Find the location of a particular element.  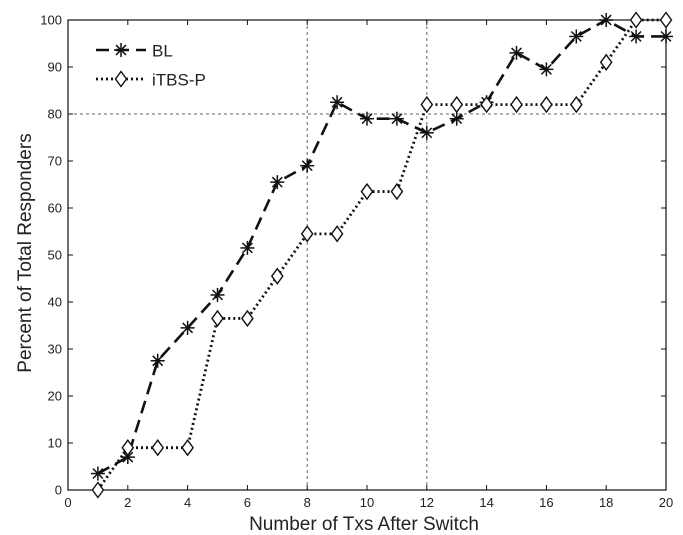

legend-marker-itbs-p is located at coordinates (121, 79).